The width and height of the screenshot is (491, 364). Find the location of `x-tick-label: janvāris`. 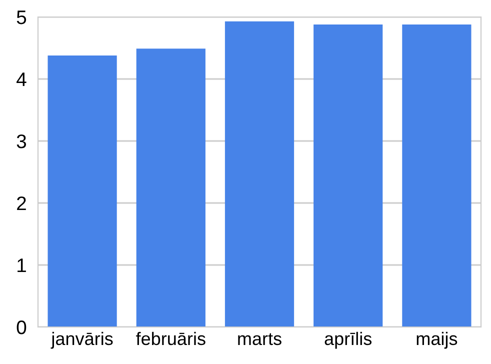

x-tick-label: janvāris is located at coordinates (81, 340).